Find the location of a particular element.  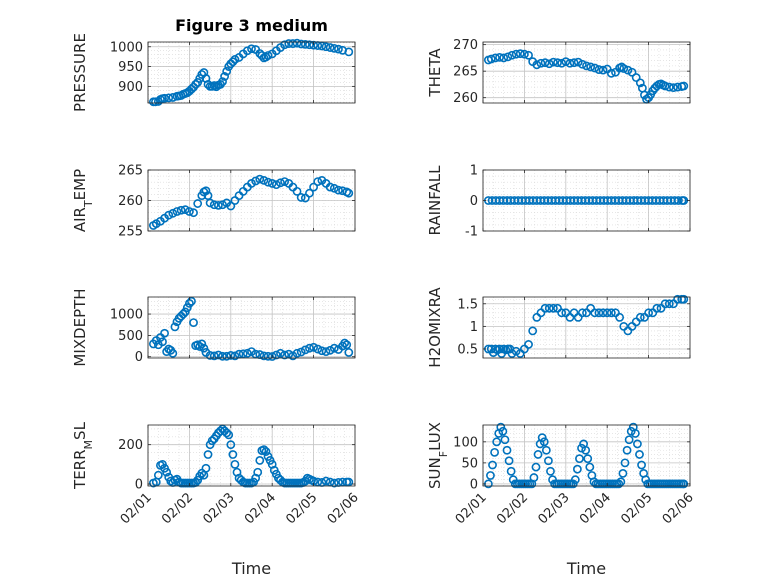

y-tick-label: 50 is located at coordinates (469, 463).